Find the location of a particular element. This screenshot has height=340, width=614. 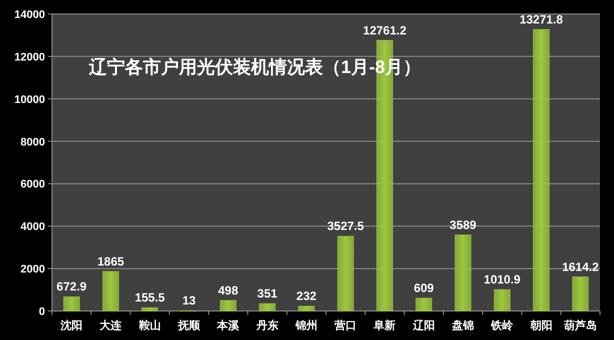

y-tick-label: 12000 is located at coordinates (29, 57).